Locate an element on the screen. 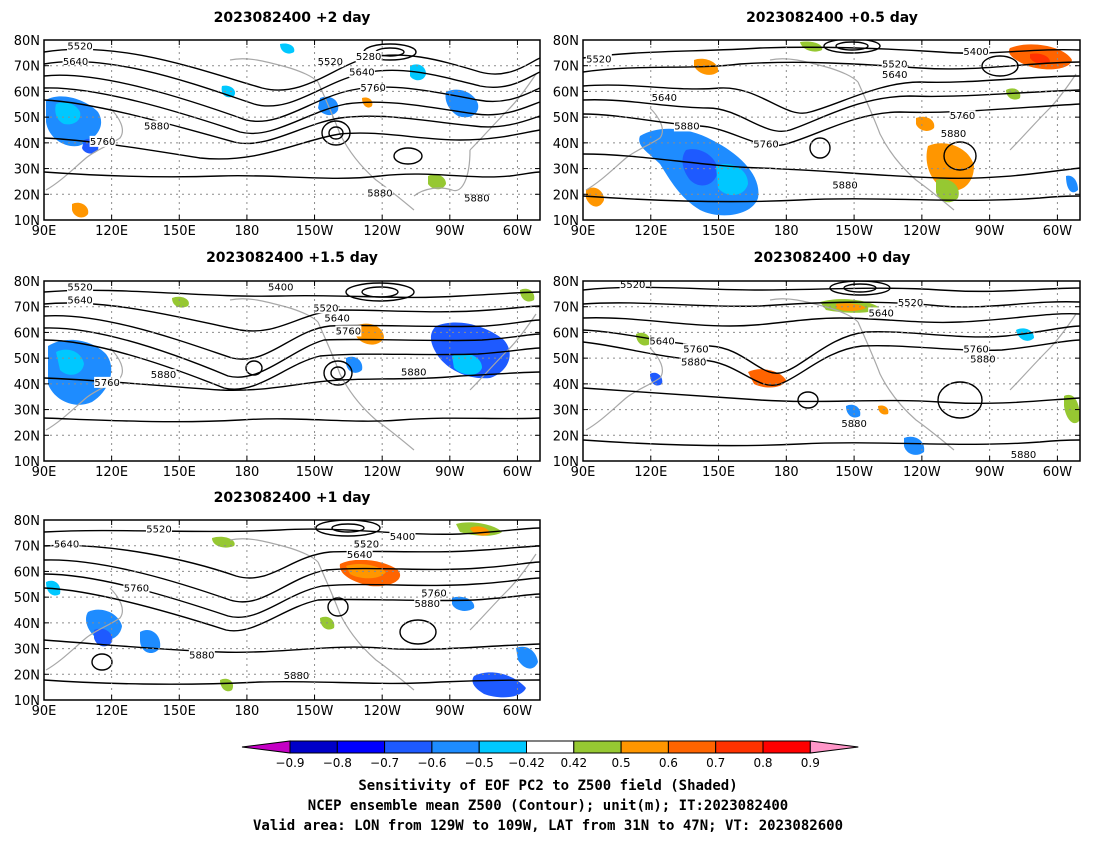 The image size is (1100, 850). contour-label: 5400 is located at coordinates (280, 288).